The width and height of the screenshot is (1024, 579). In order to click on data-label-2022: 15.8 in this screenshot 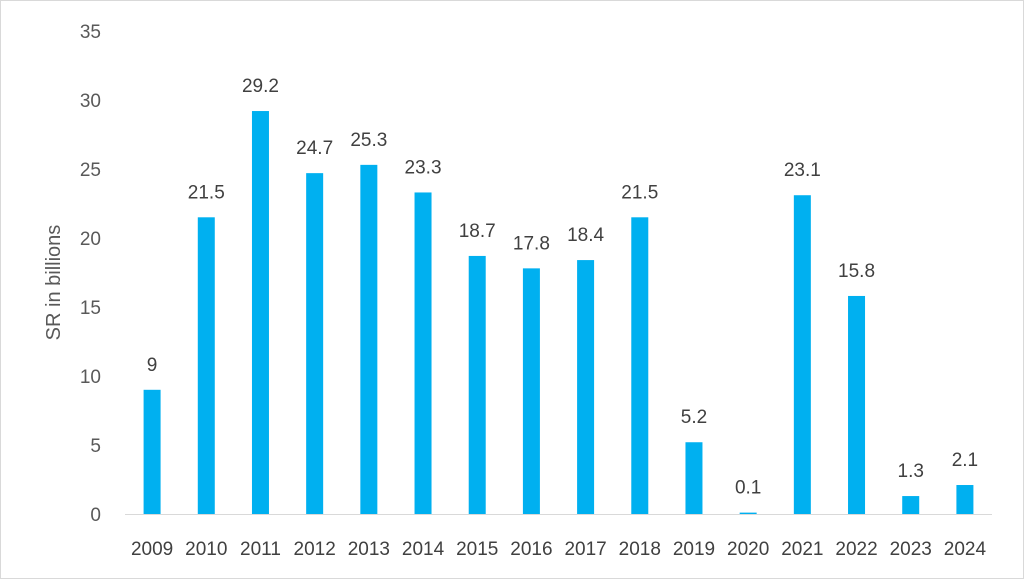, I will do `click(856, 271)`.